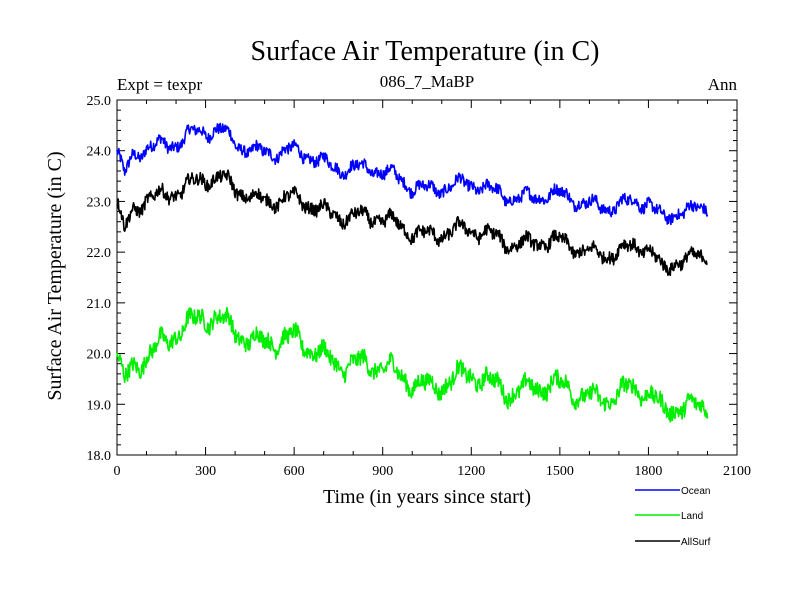 The image size is (800, 600). Describe the element at coordinates (673, 517) in the screenshot. I see `legend: Ocean Land AllSurf` at that location.